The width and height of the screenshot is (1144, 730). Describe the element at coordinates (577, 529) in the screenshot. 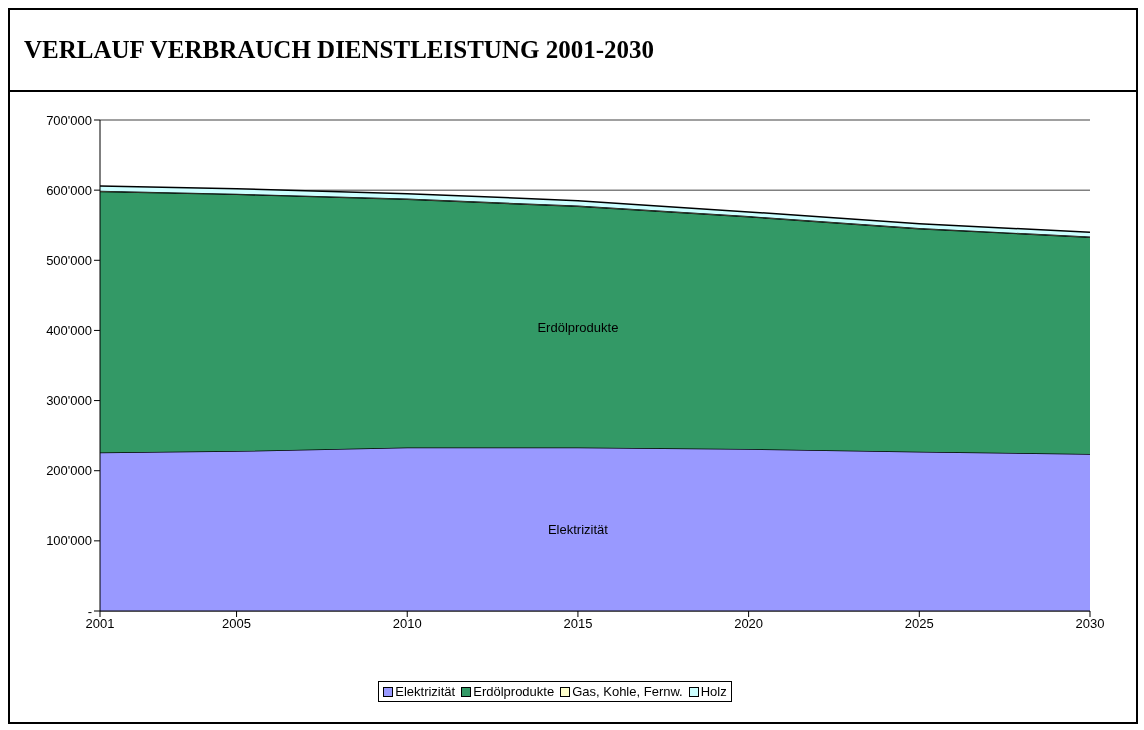

I see `text: Elektrizität` at that location.